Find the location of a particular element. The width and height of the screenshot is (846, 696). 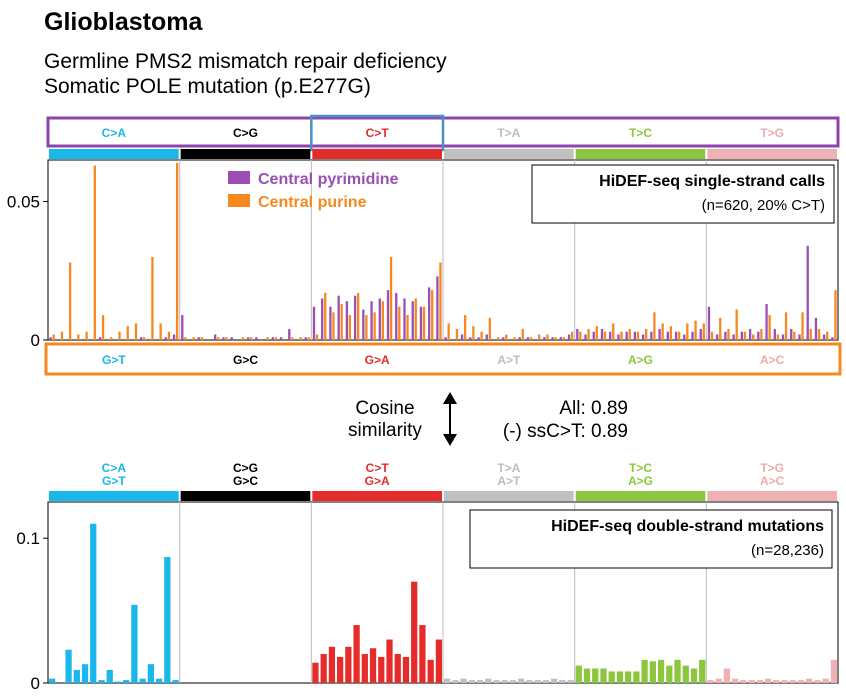

class-label-line2: A>G is located at coordinates (640, 481).